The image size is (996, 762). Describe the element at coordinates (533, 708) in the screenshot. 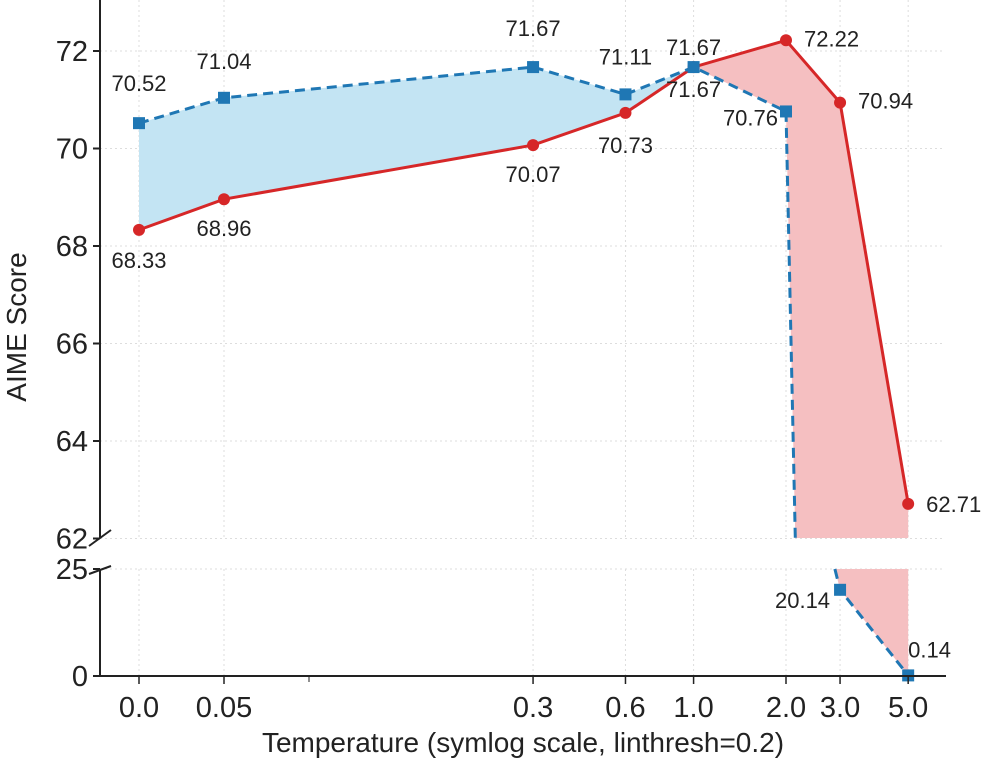

I see `x-tick-label: 0.3` at that location.